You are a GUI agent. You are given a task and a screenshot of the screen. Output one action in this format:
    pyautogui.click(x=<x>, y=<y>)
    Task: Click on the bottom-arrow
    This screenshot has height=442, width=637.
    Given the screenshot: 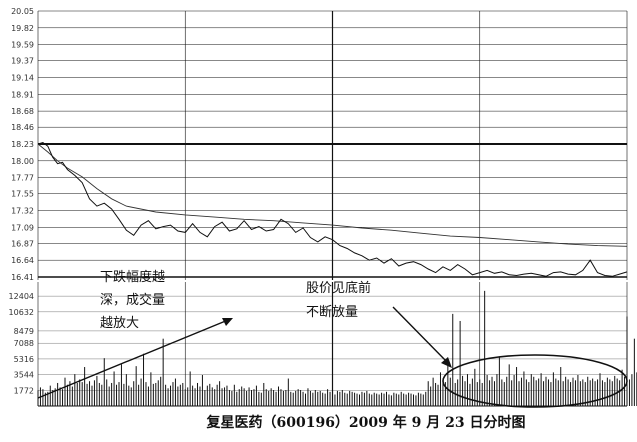 What is the action you would take?
    pyautogui.click(x=420, y=335)
    